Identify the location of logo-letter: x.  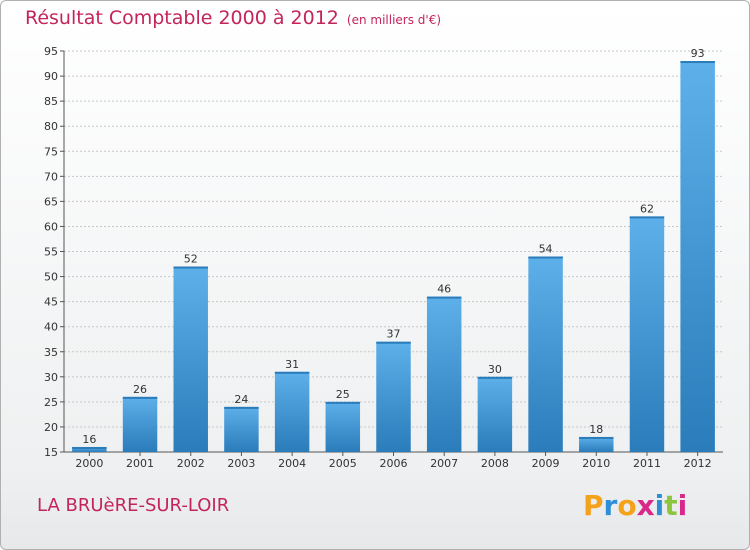
(645, 505).